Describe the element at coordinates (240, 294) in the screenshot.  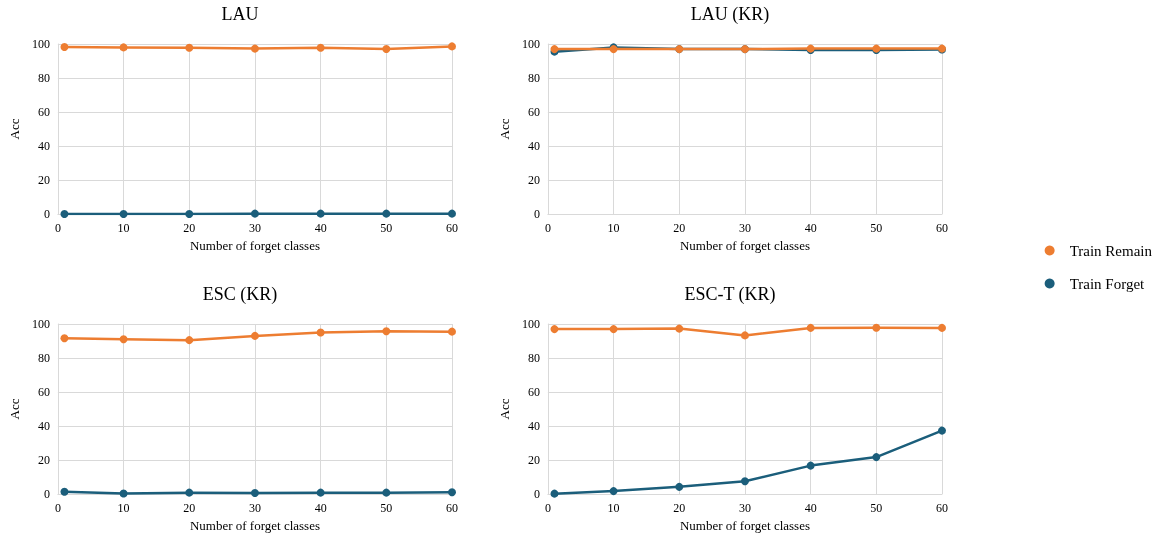
I see `chart-title: ESC (KR)` at that location.